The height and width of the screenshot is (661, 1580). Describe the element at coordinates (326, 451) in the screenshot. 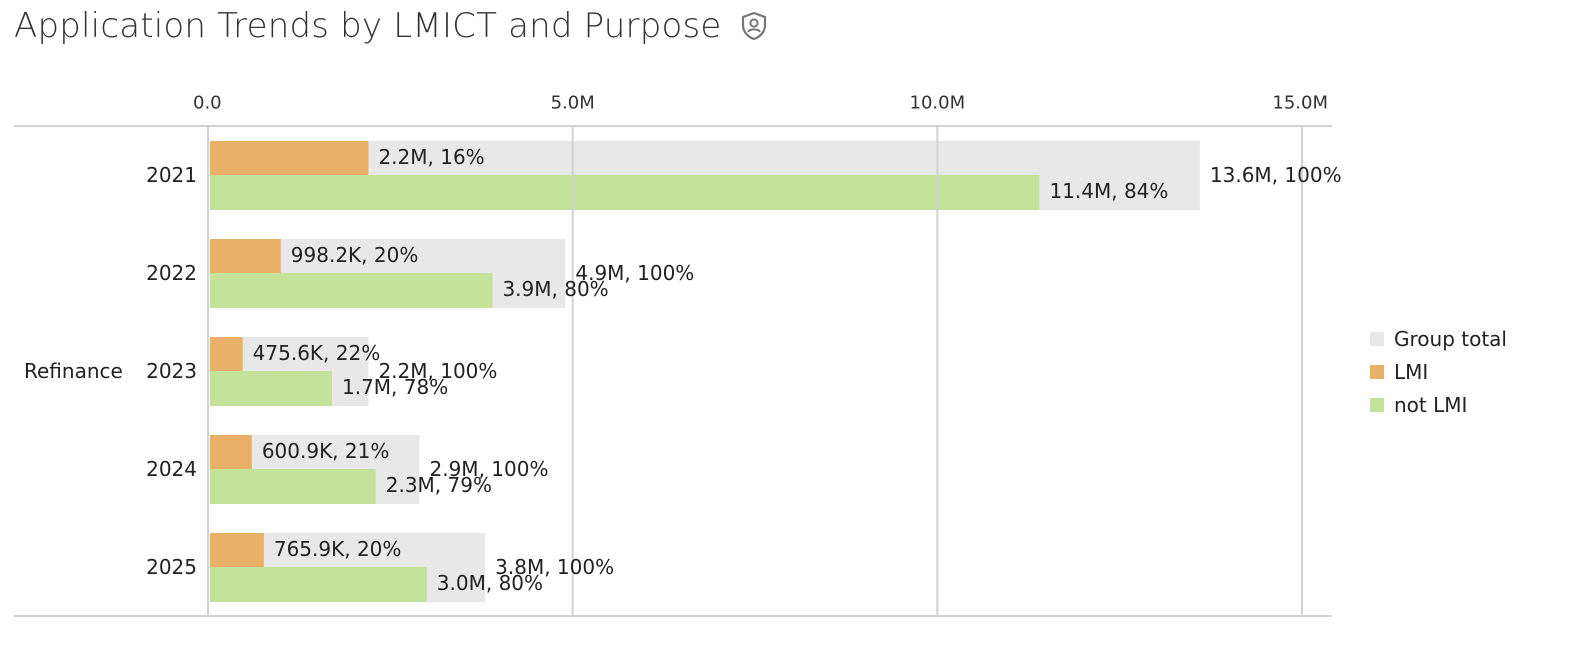

I see `data-label-lmi-2024: 600.9K, 21%` at that location.